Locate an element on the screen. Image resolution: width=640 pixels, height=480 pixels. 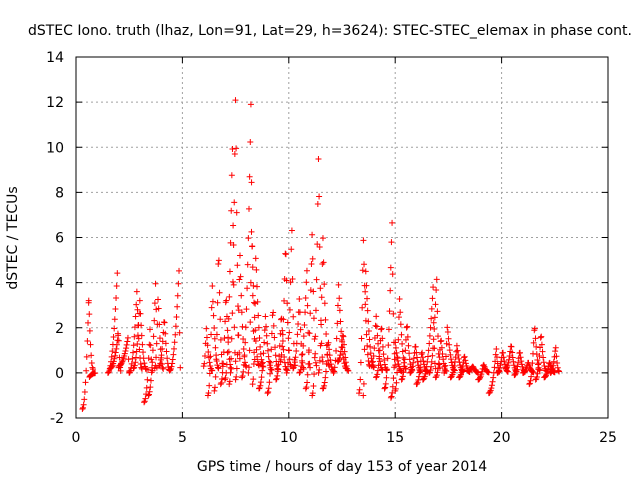
y-axis-label: dSTEC / TECUs is located at coordinates (13, 237).